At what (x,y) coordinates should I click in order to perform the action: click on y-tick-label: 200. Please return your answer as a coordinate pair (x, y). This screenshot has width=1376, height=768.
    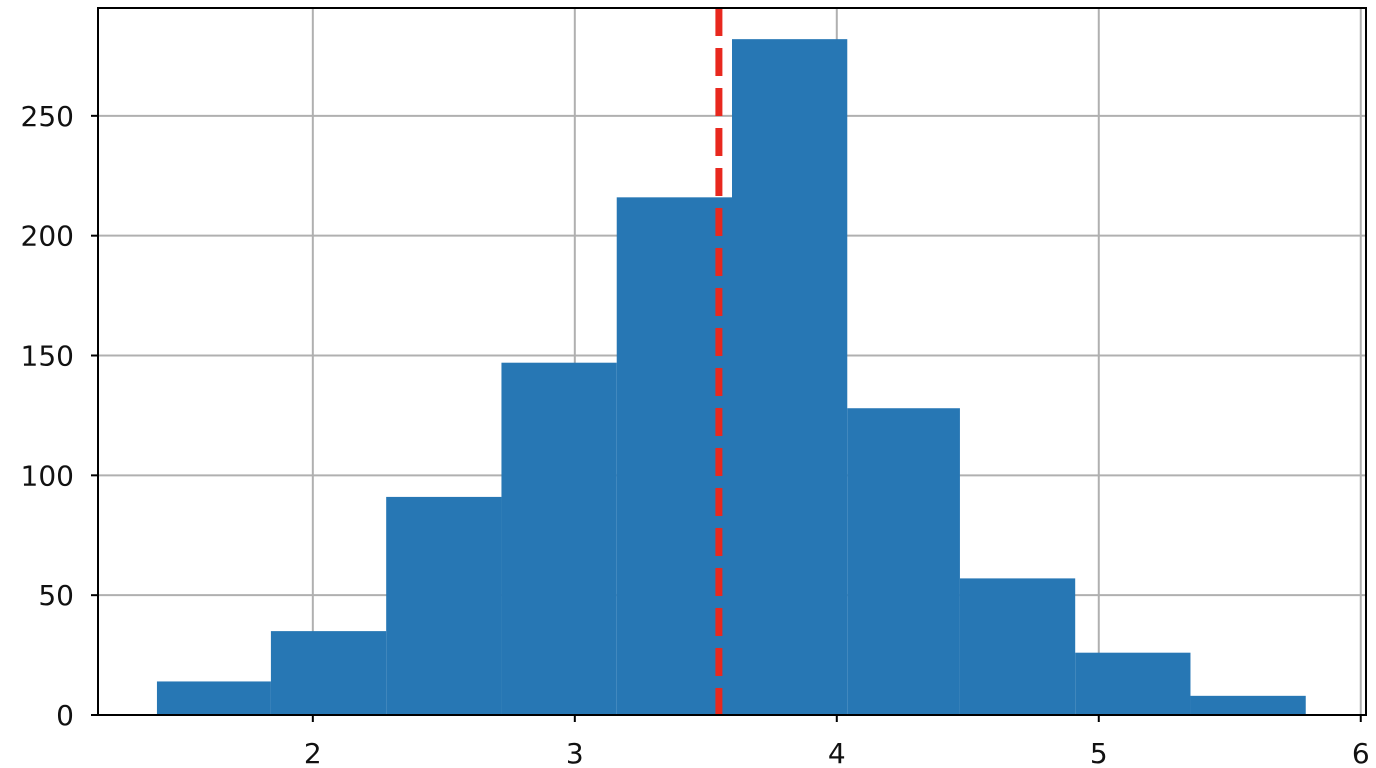
    Looking at the image, I should click on (47, 236).